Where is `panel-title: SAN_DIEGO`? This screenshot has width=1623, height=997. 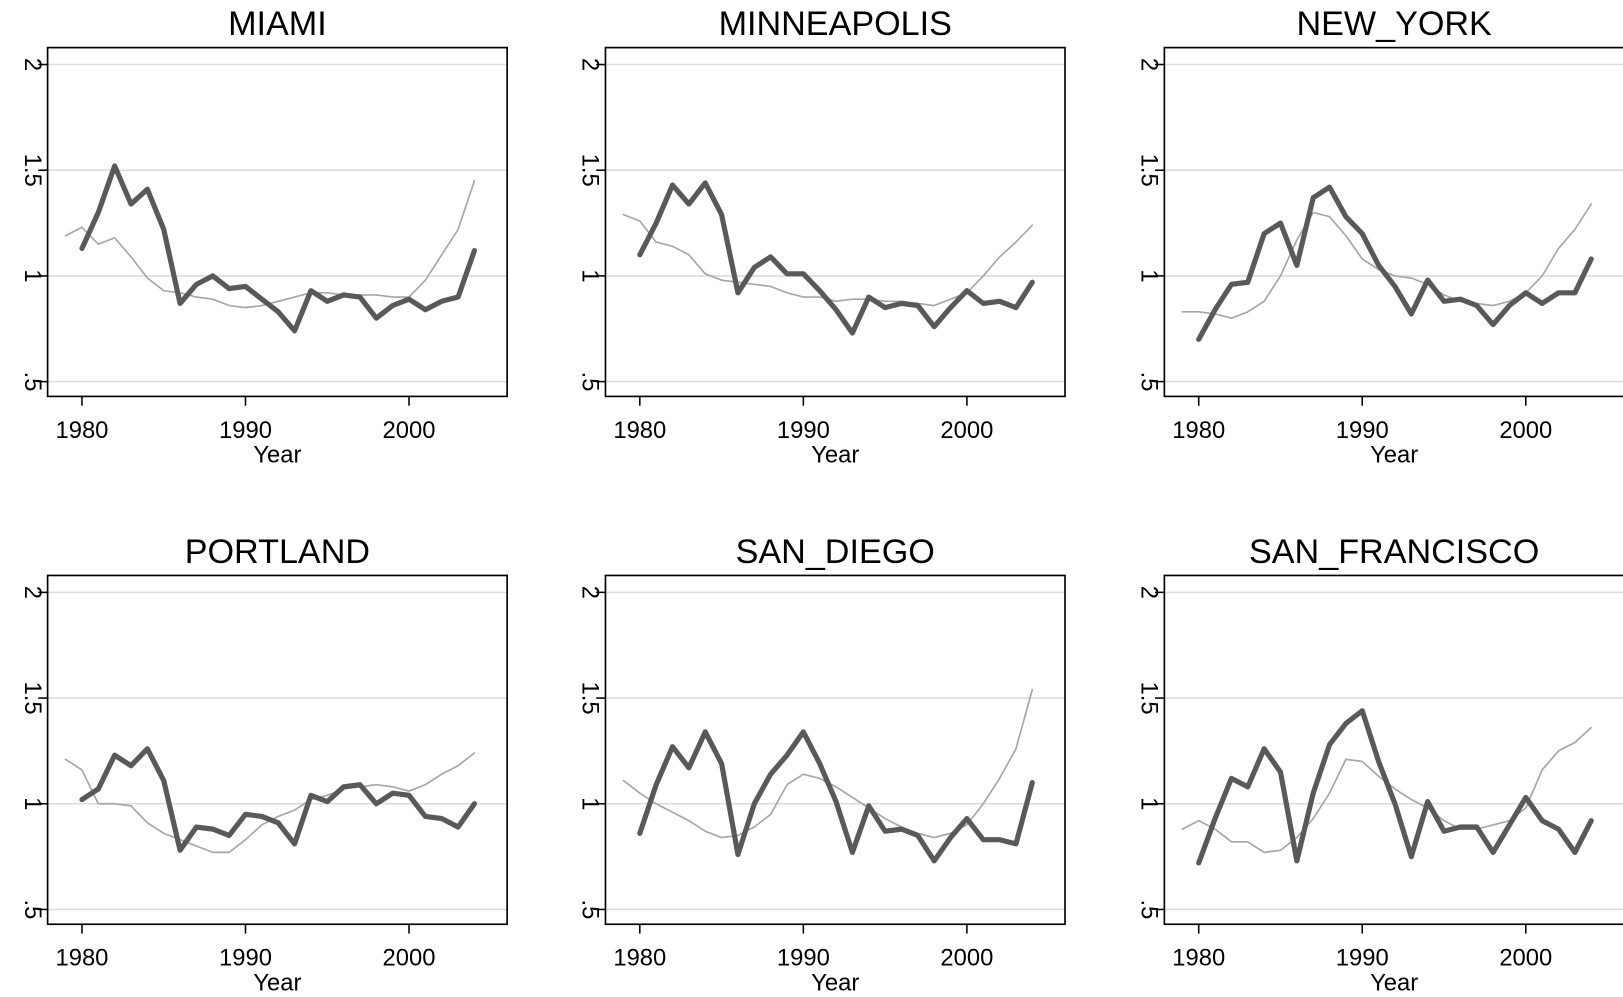 panel-title: SAN_DIEGO is located at coordinates (835, 552).